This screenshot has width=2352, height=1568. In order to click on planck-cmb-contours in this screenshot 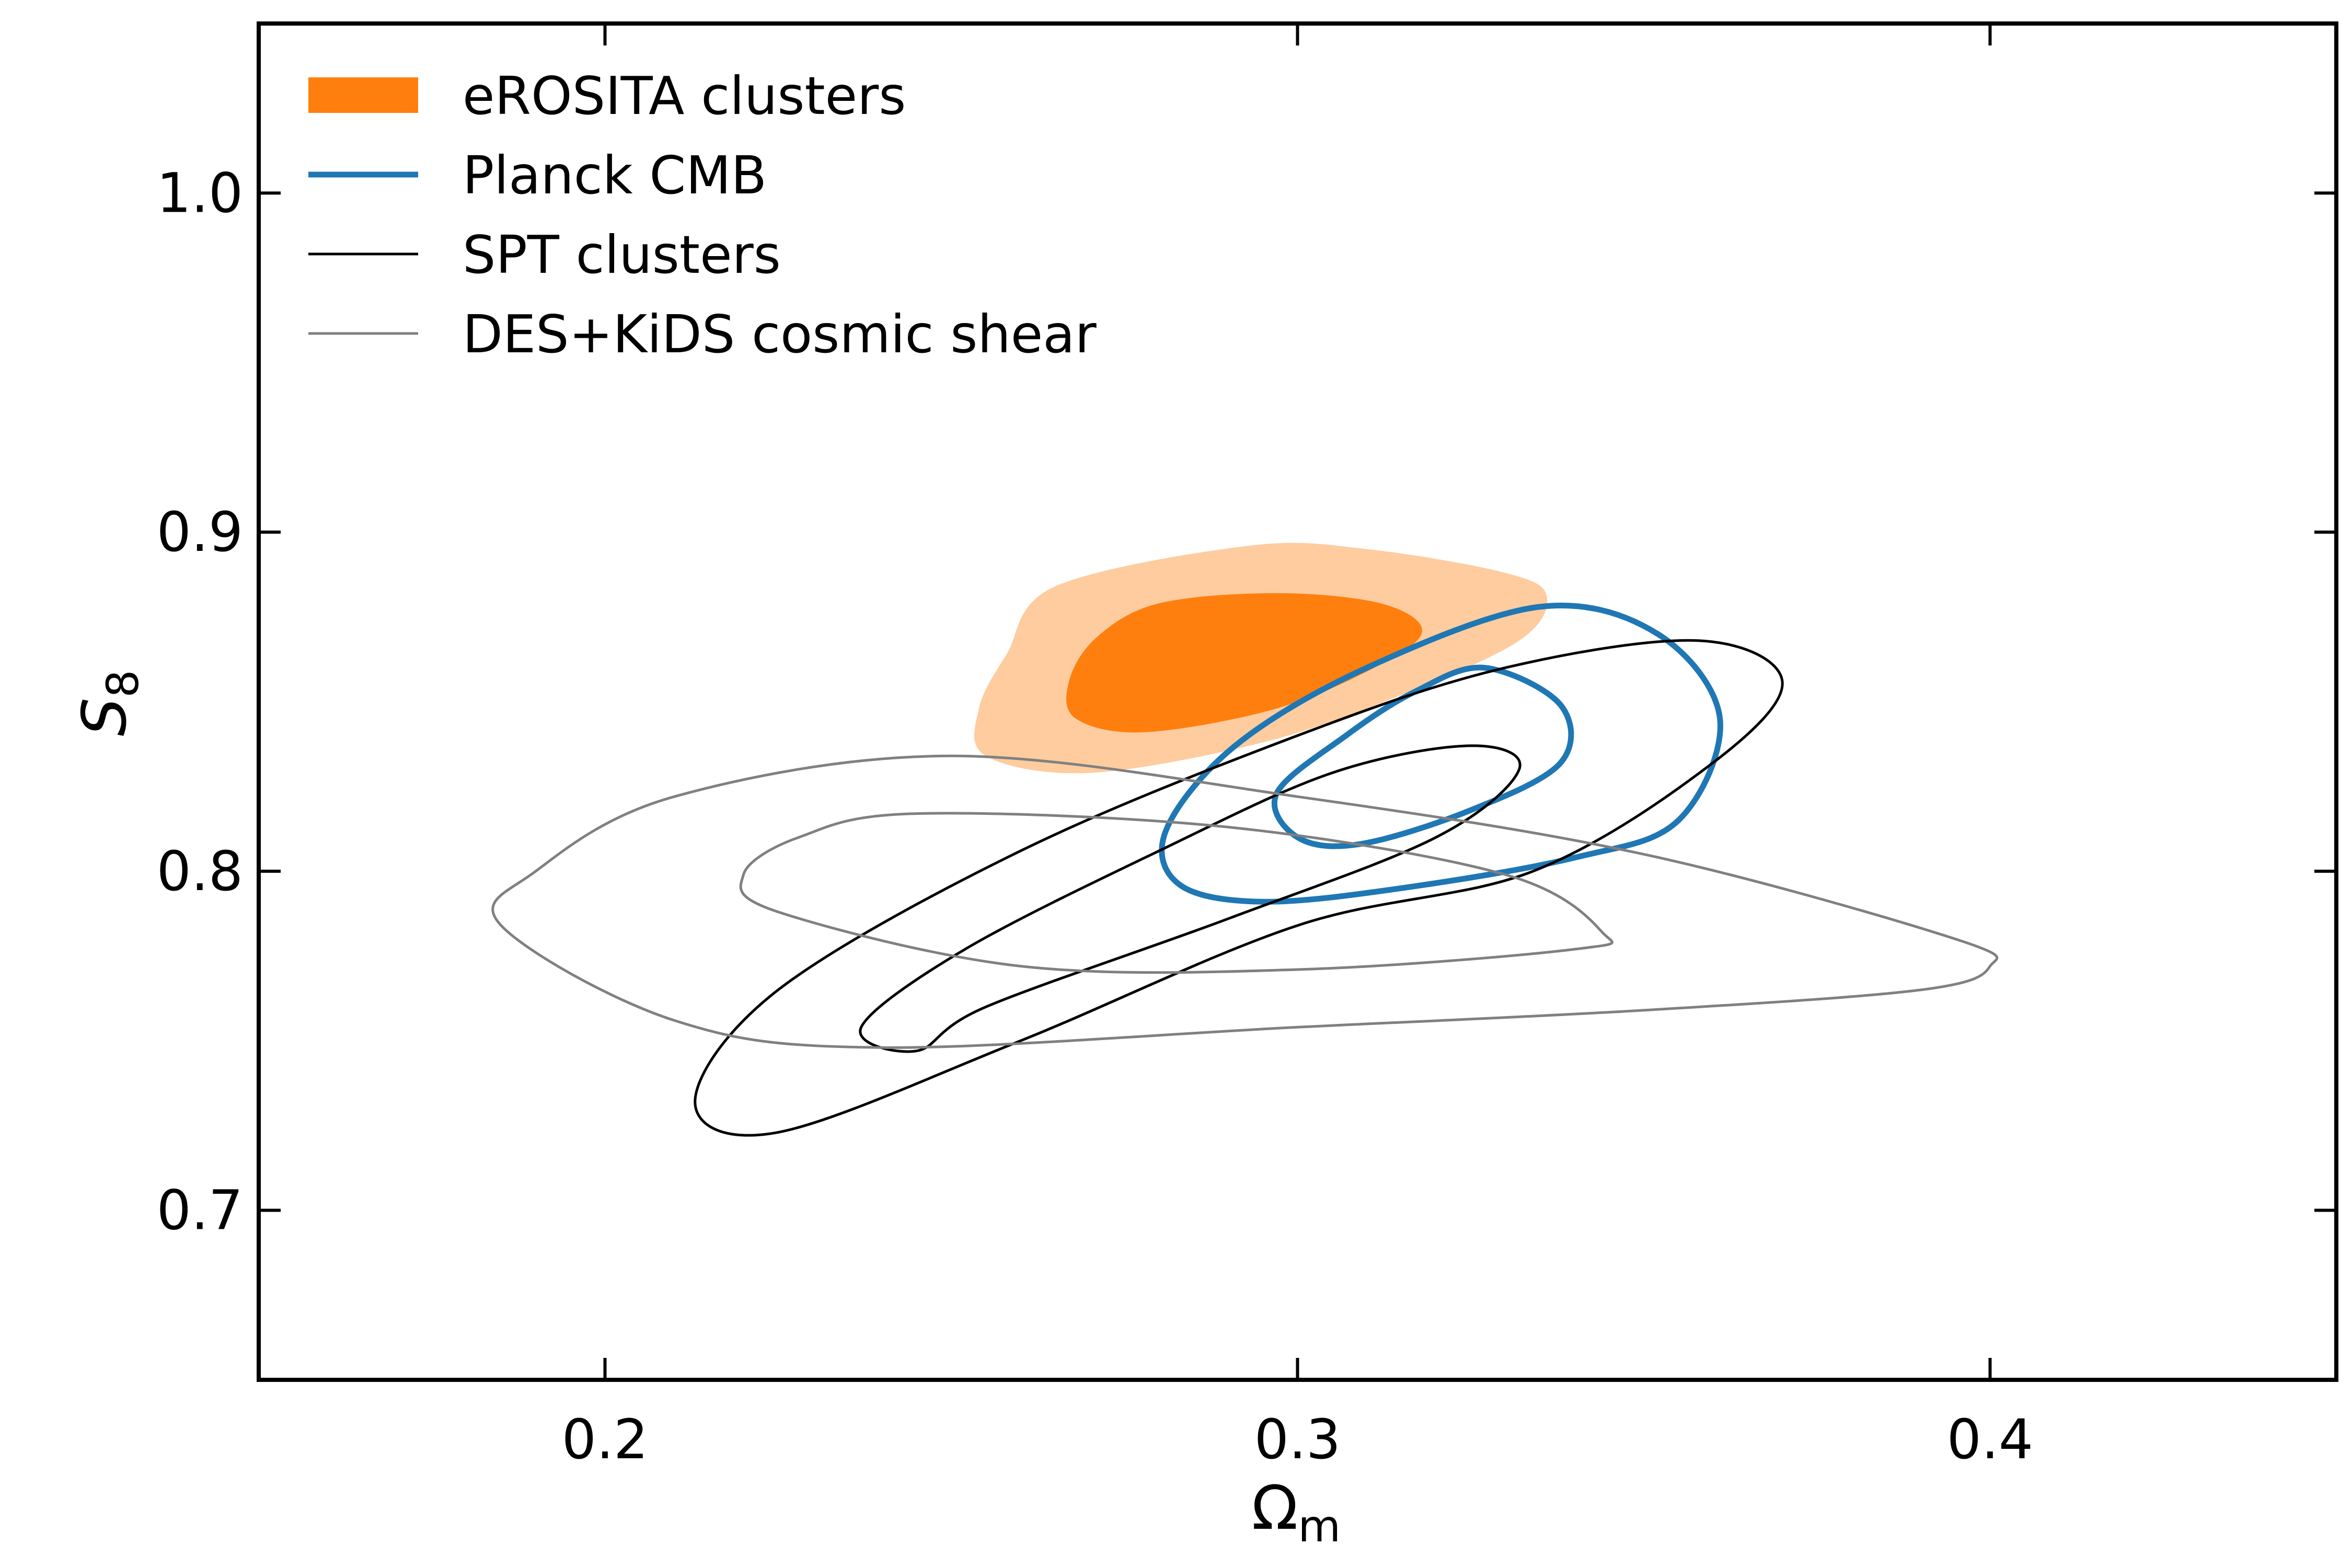, I will do `click(1441, 754)`.